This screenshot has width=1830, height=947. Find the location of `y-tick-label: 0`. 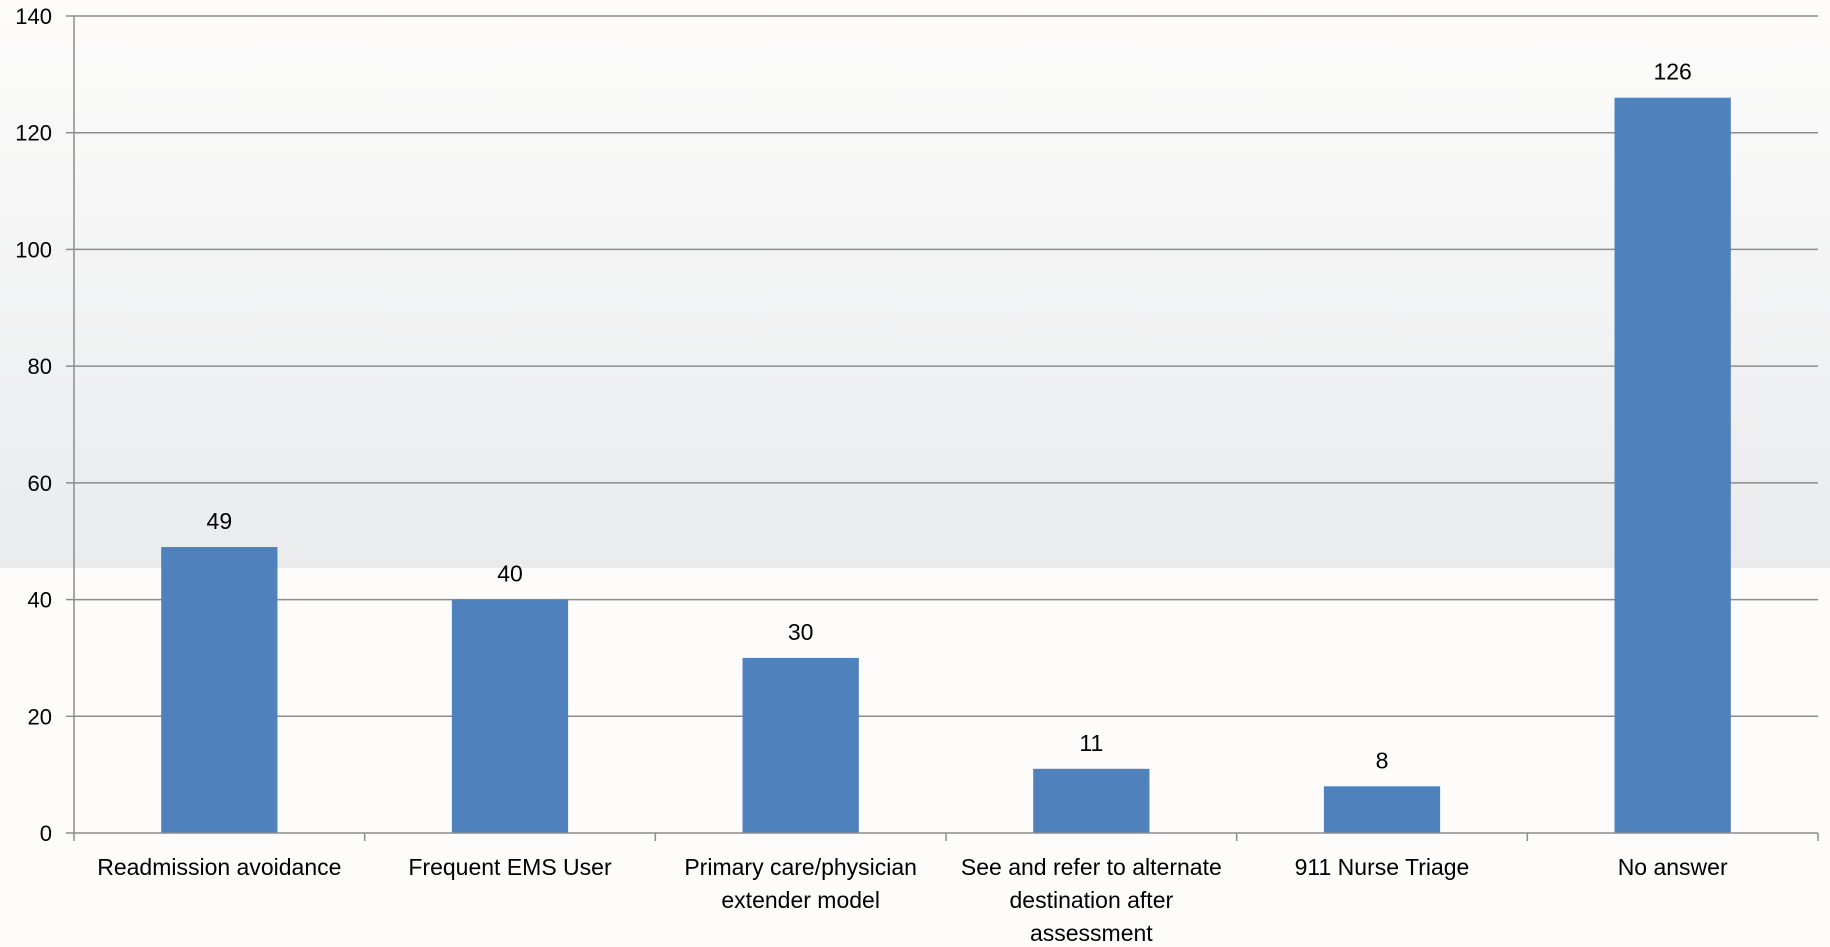

y-tick-label: 0 is located at coordinates (46, 833).